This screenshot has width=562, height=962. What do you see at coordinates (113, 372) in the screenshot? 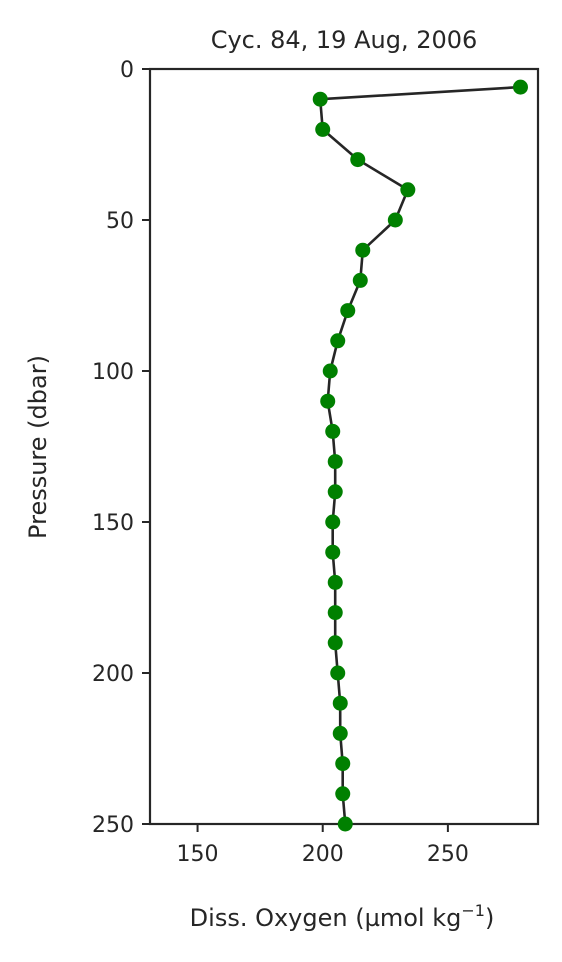
I see `y-tick-label: 100` at bounding box center [113, 372].